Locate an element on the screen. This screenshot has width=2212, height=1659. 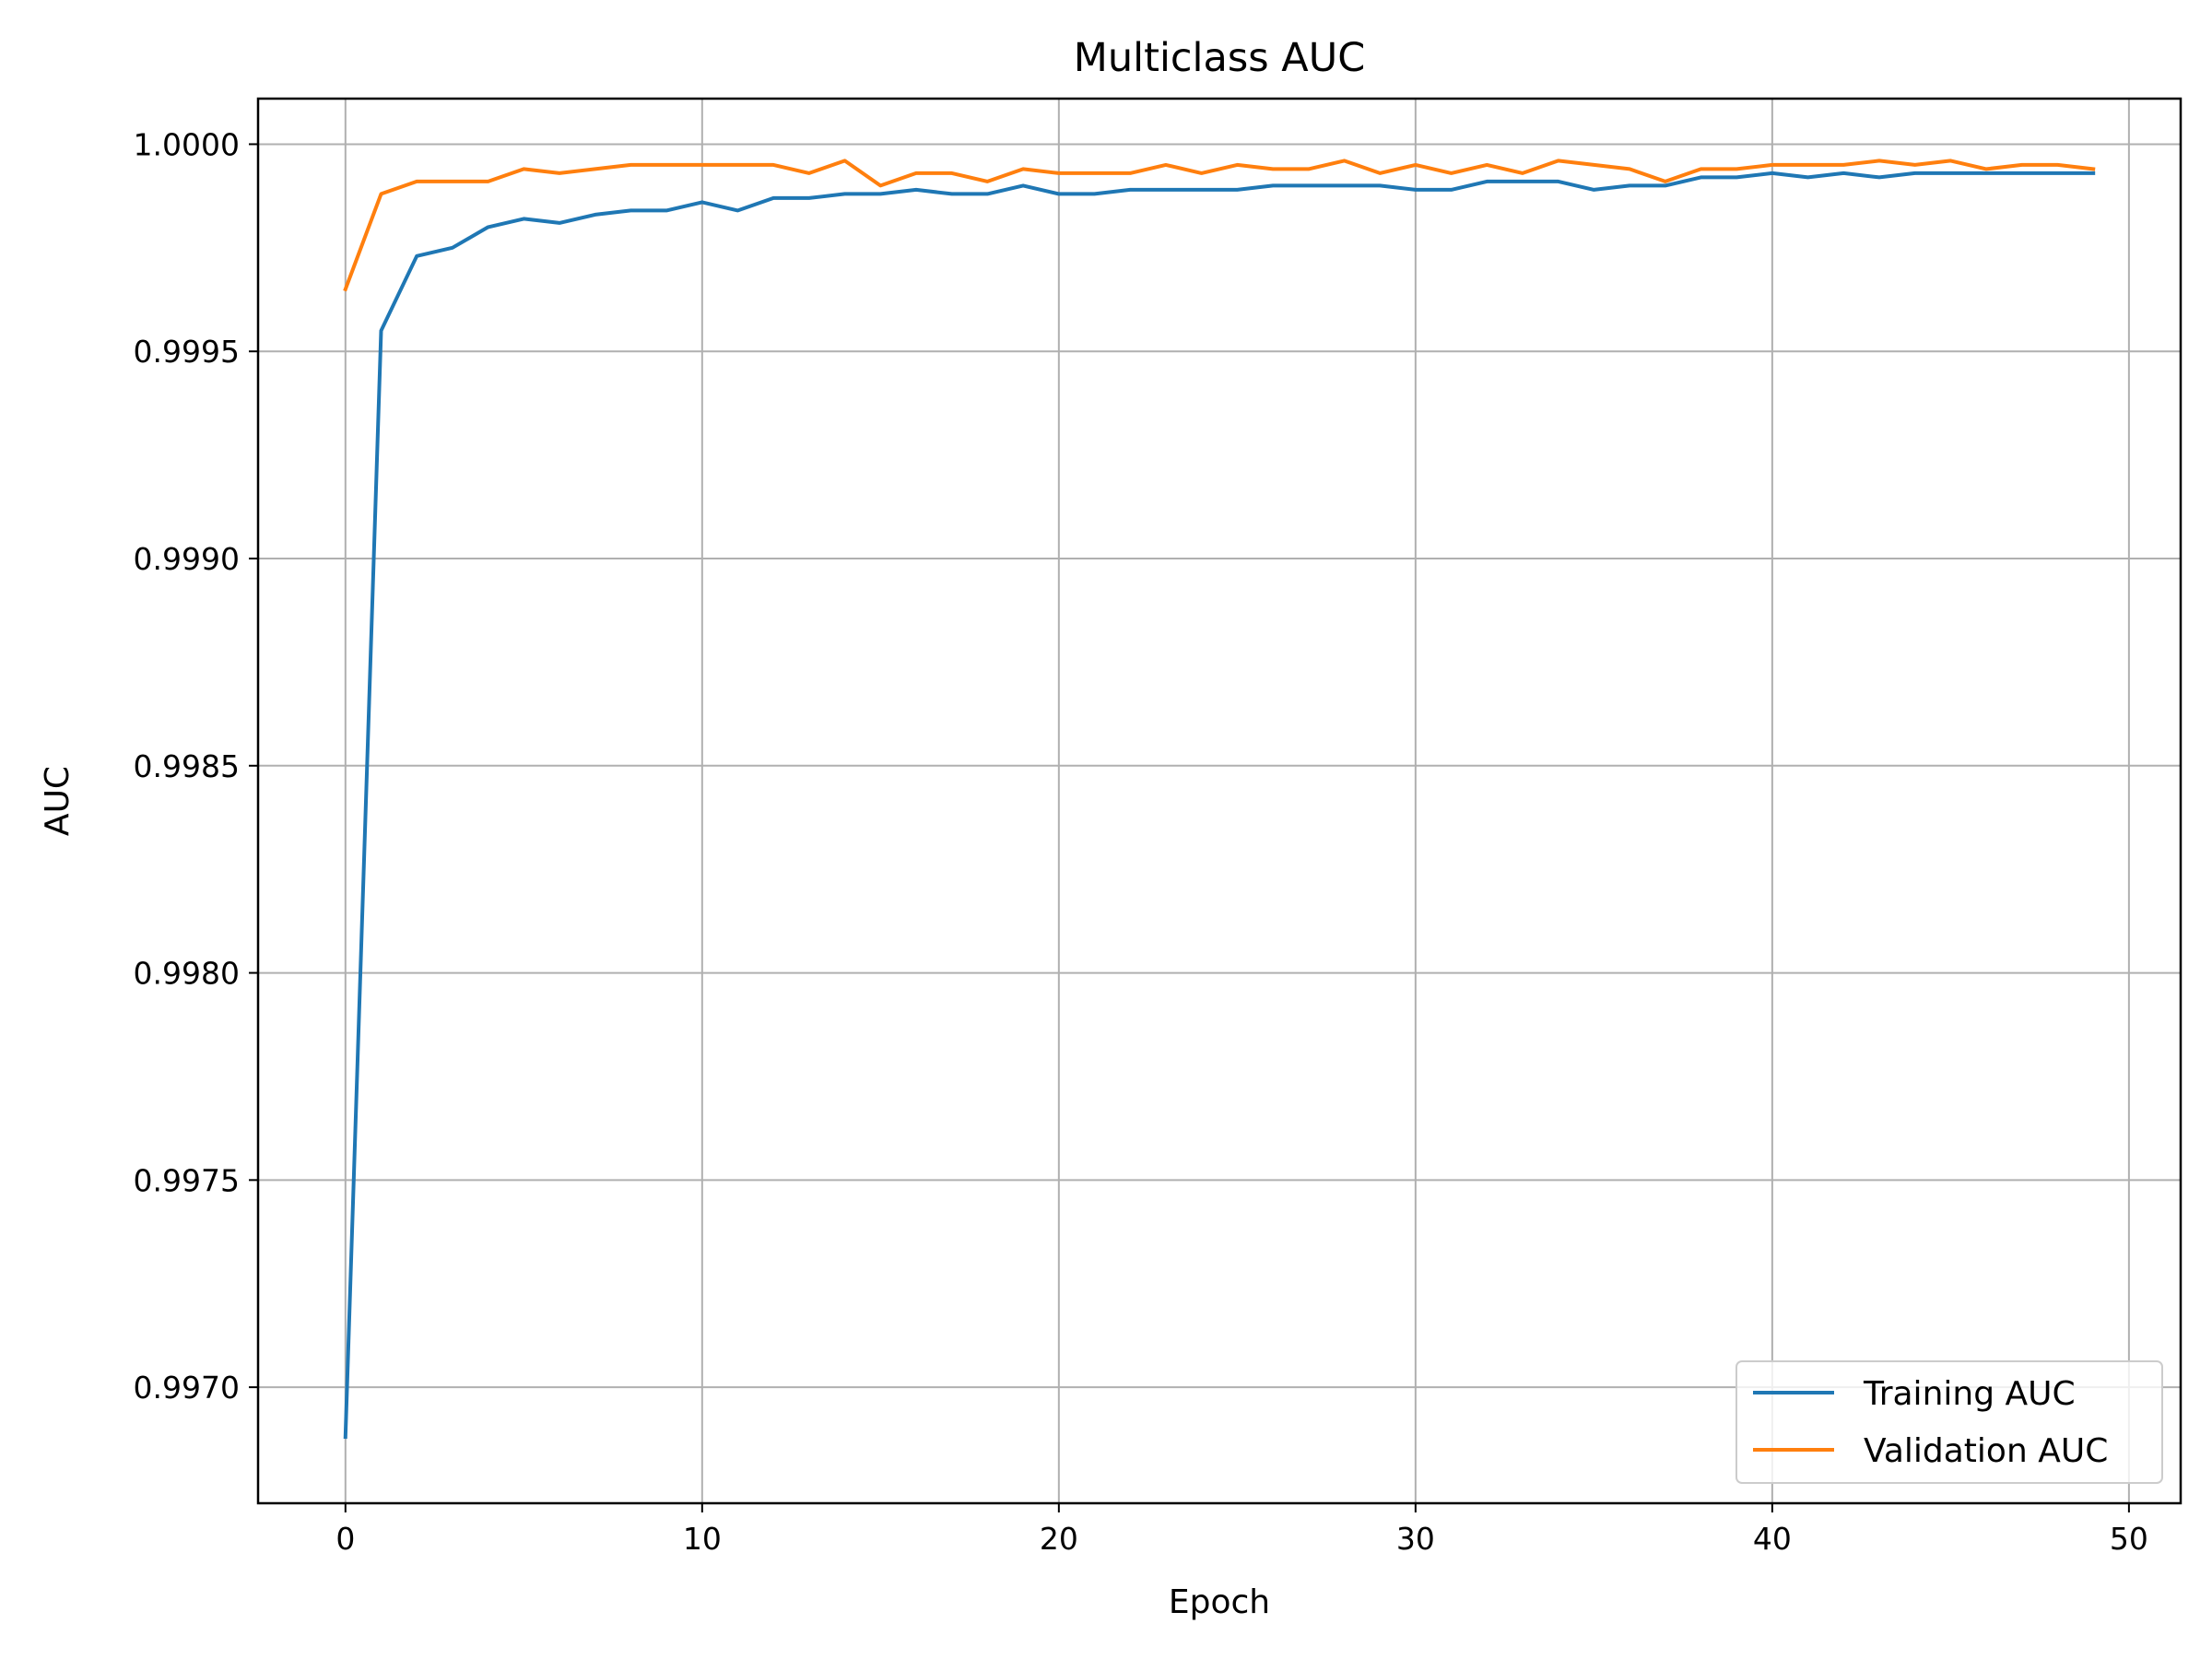
chart-title: Multiclass AUC is located at coordinates (1219, 58).